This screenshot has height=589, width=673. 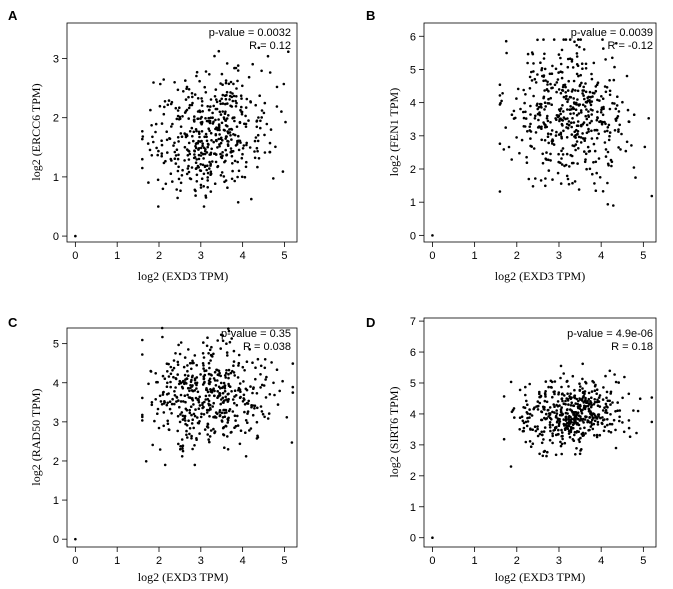 What do you see at coordinates (56, 237) in the screenshot?
I see `y-tick-label: 0` at bounding box center [56, 237].